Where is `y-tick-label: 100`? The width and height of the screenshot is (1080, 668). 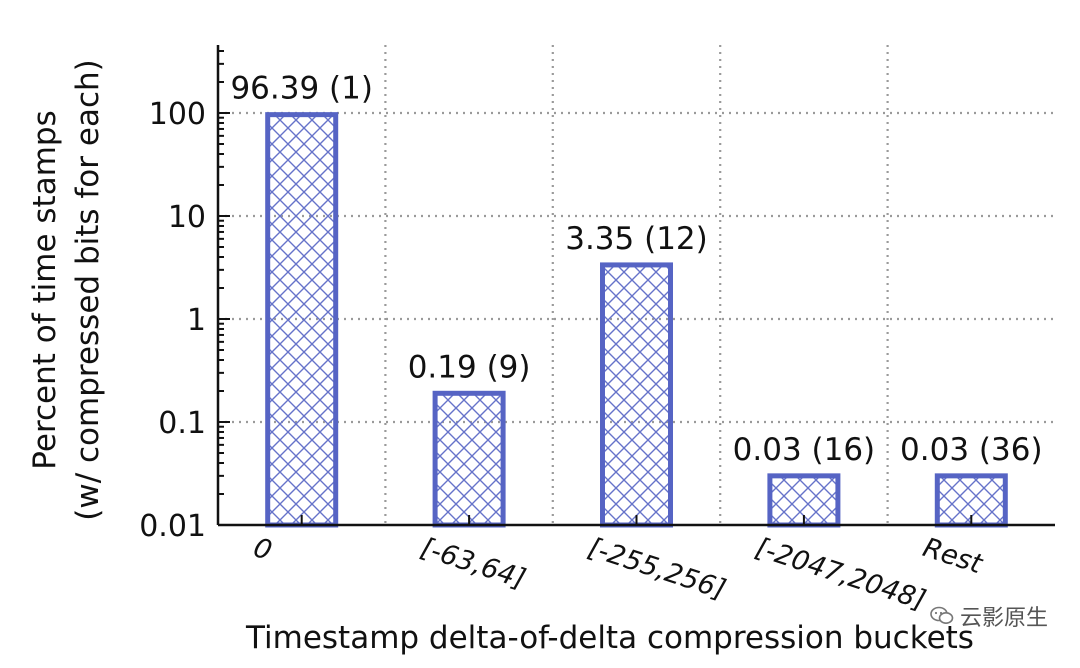
y-tick-label: 100 is located at coordinates (177, 114).